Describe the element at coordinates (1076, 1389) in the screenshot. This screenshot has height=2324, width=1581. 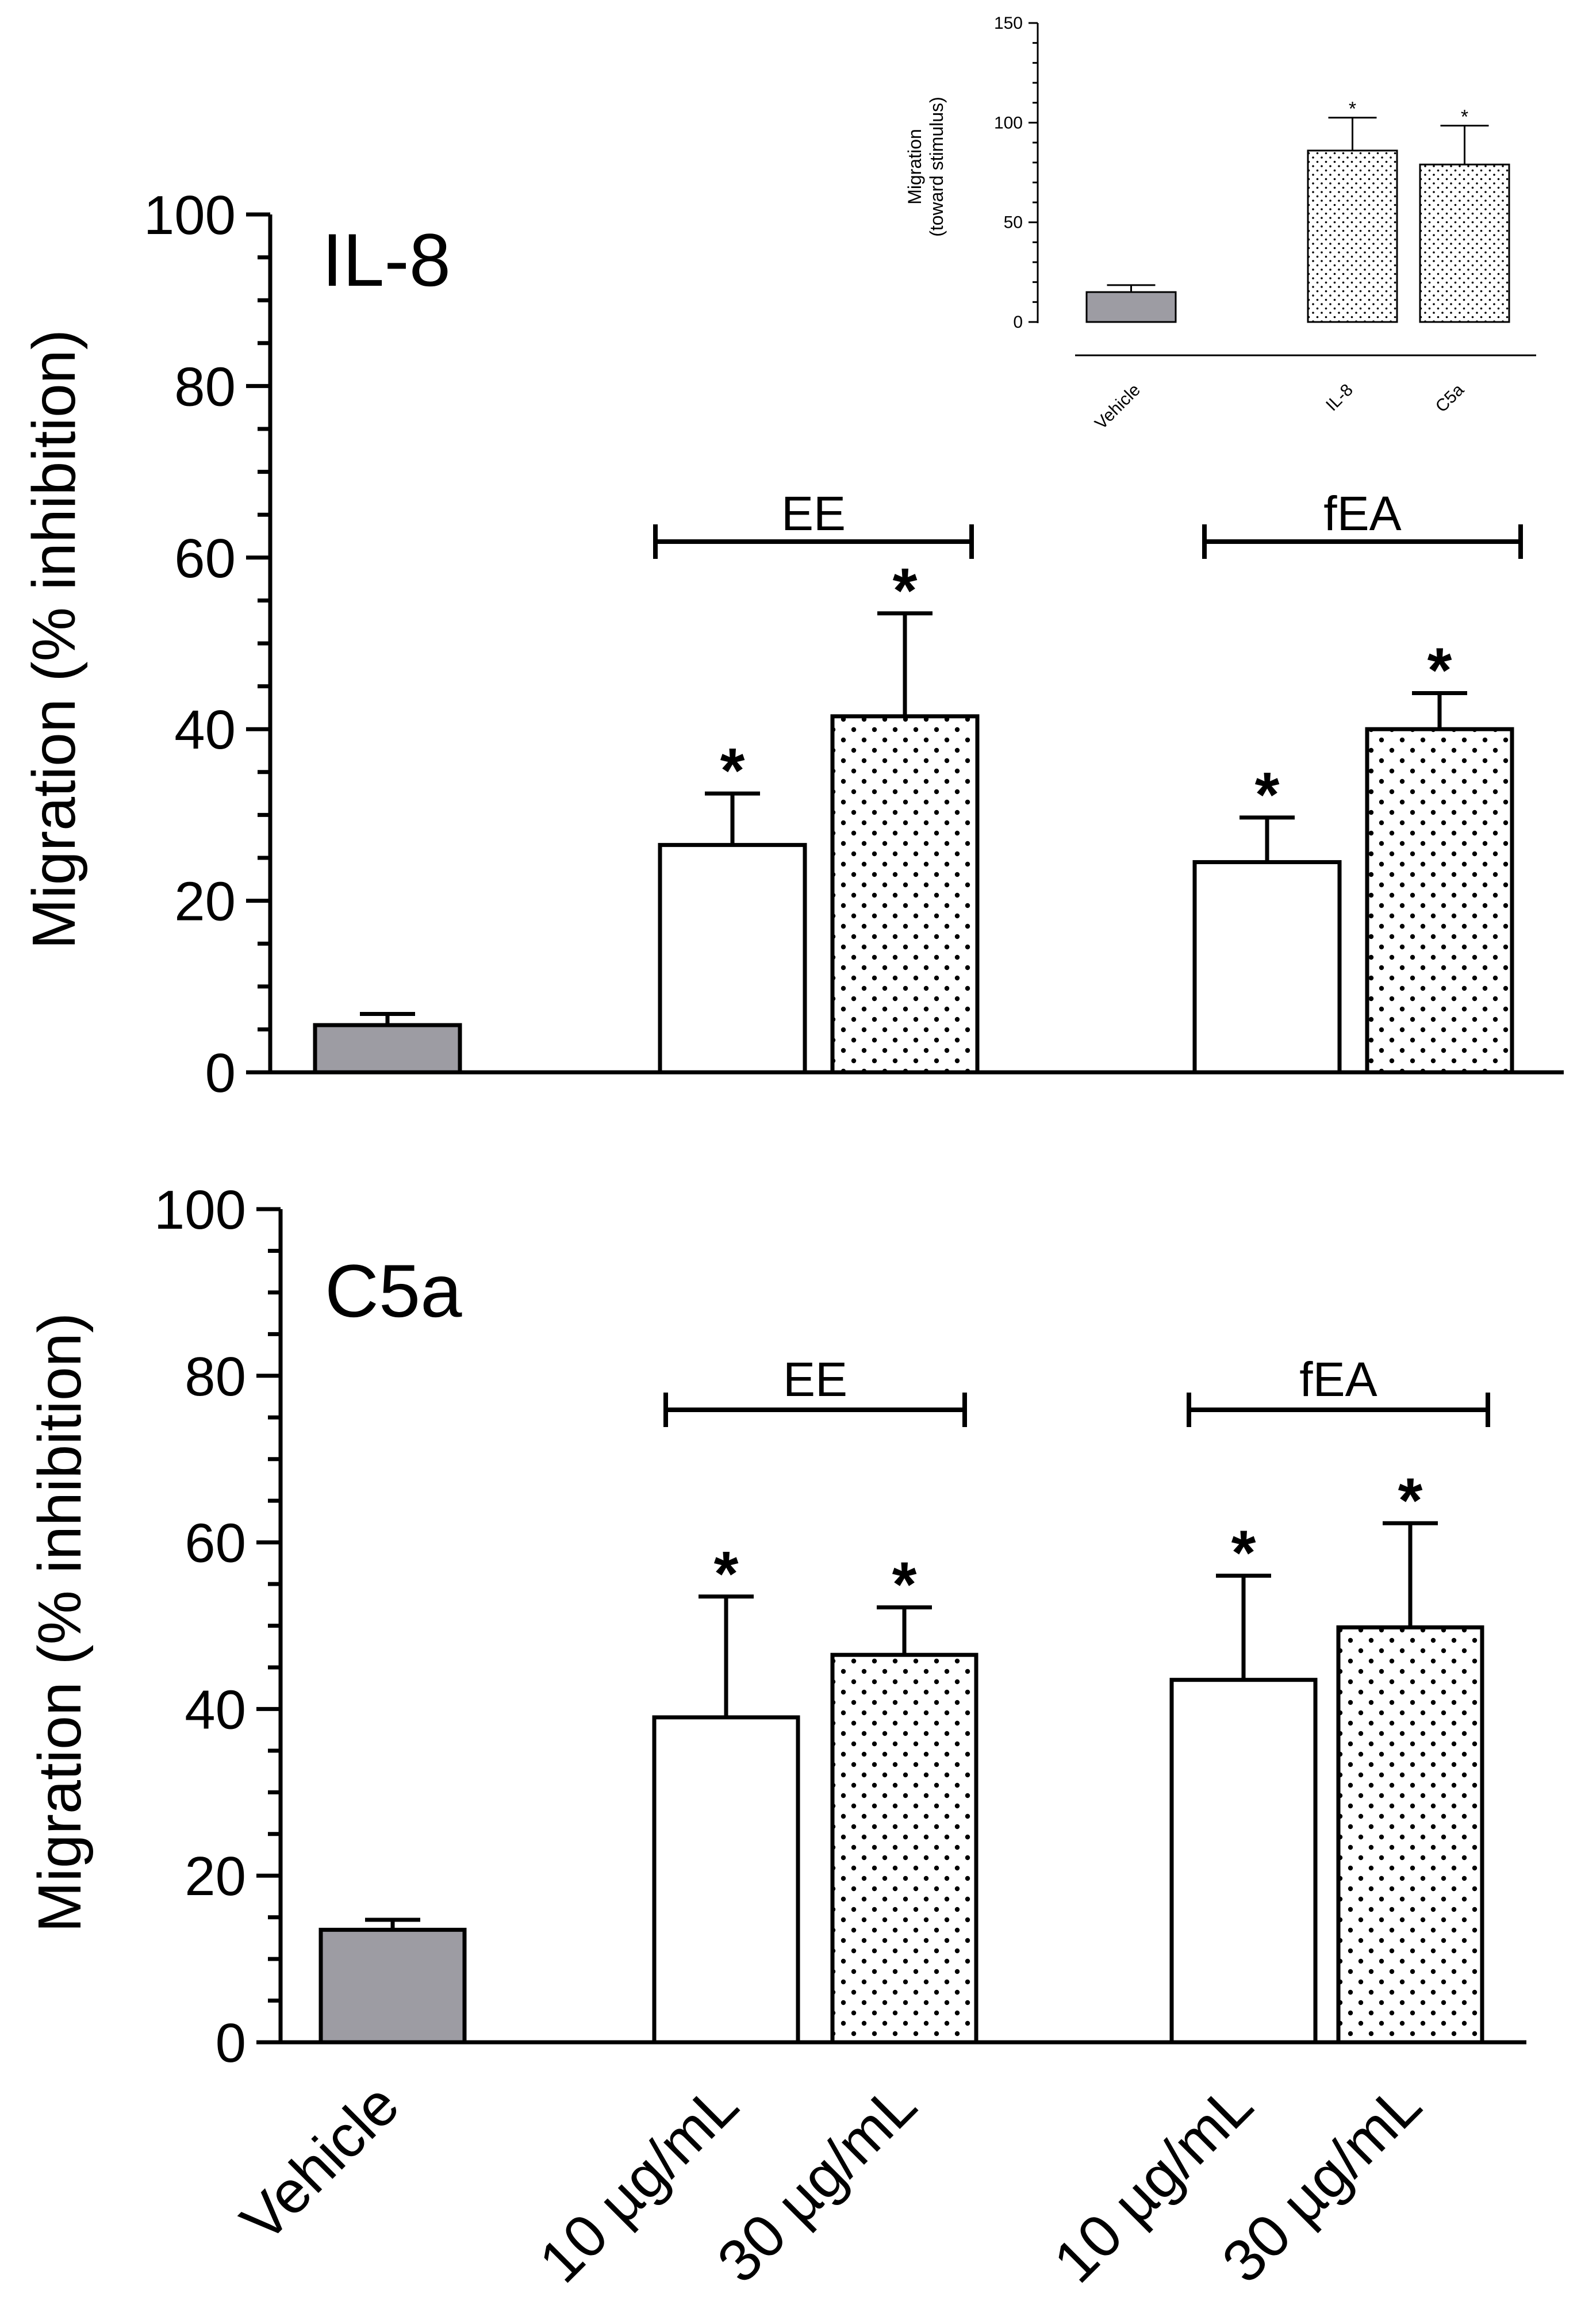
I see `panel-c5a-group-brackets: EE fEA` at that location.